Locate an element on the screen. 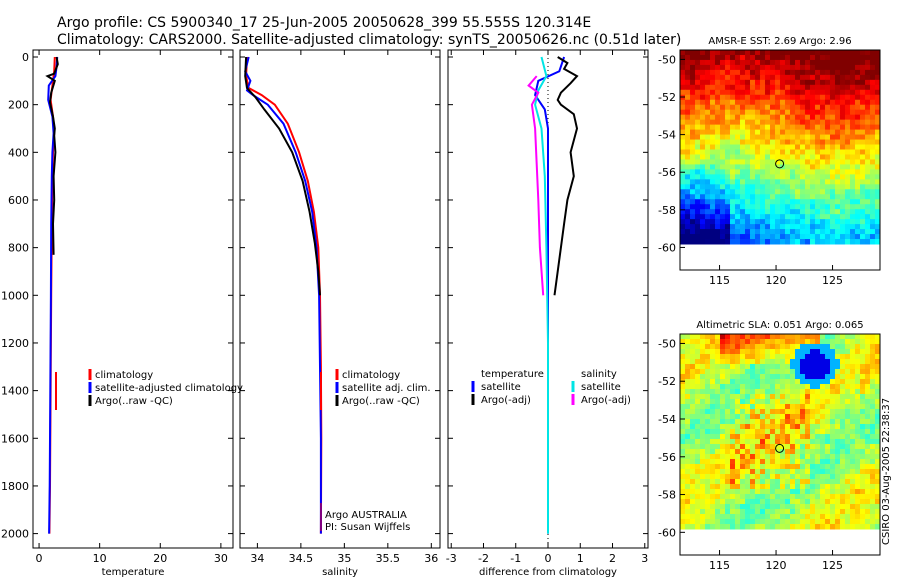 This screenshot has height=580, width=900. side-label: CSIRO 03-Aug-2005 22:38:37 is located at coordinates (886, 471).